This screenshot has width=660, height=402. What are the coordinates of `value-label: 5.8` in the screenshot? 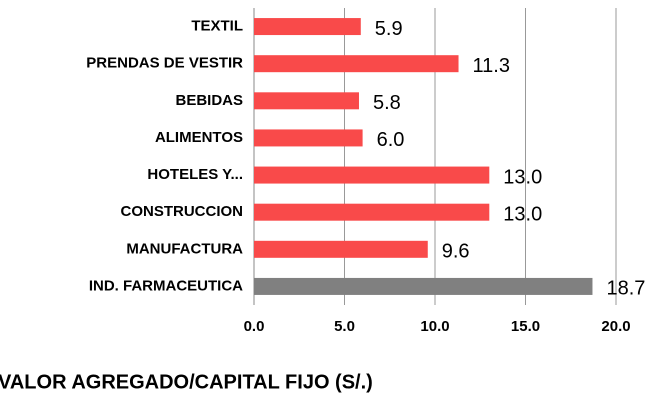 It's located at (387, 103).